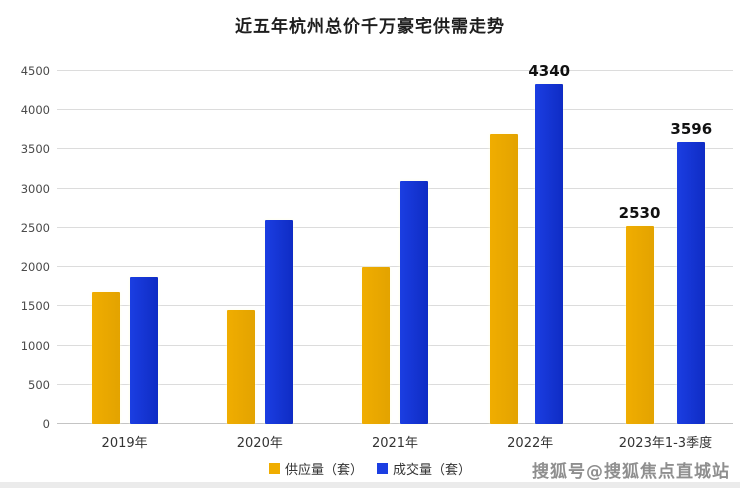 Image resolution: width=740 pixels, height=488 pixels. Describe the element at coordinates (665, 247) in the screenshot. I see `bar-group: 2530 3596` at that location.